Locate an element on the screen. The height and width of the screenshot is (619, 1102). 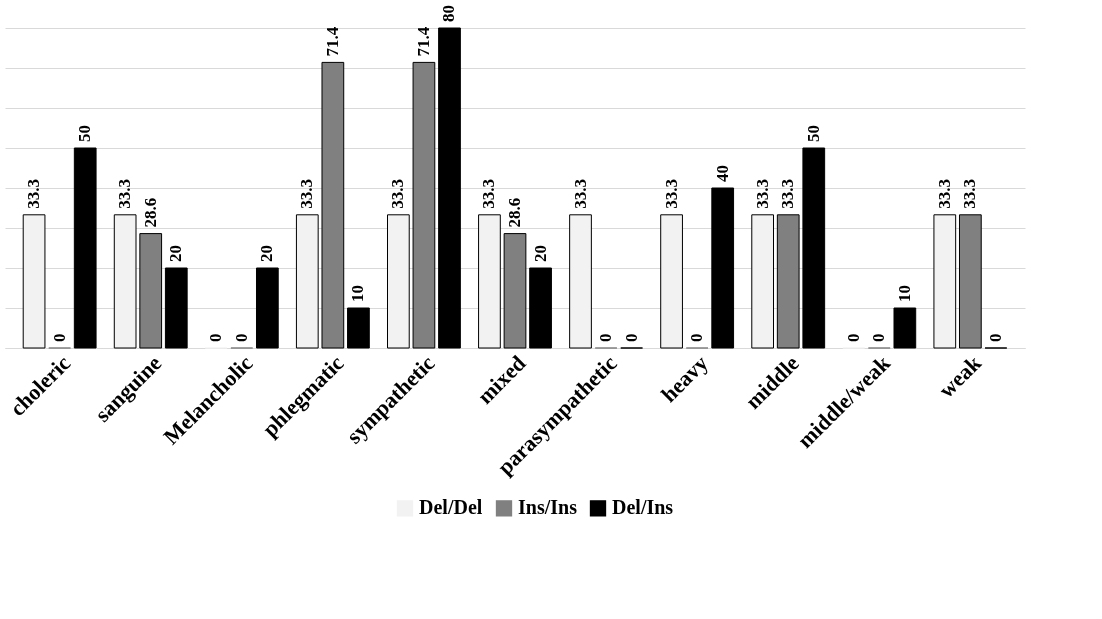
data-label: 80 is located at coordinates (449, 13).